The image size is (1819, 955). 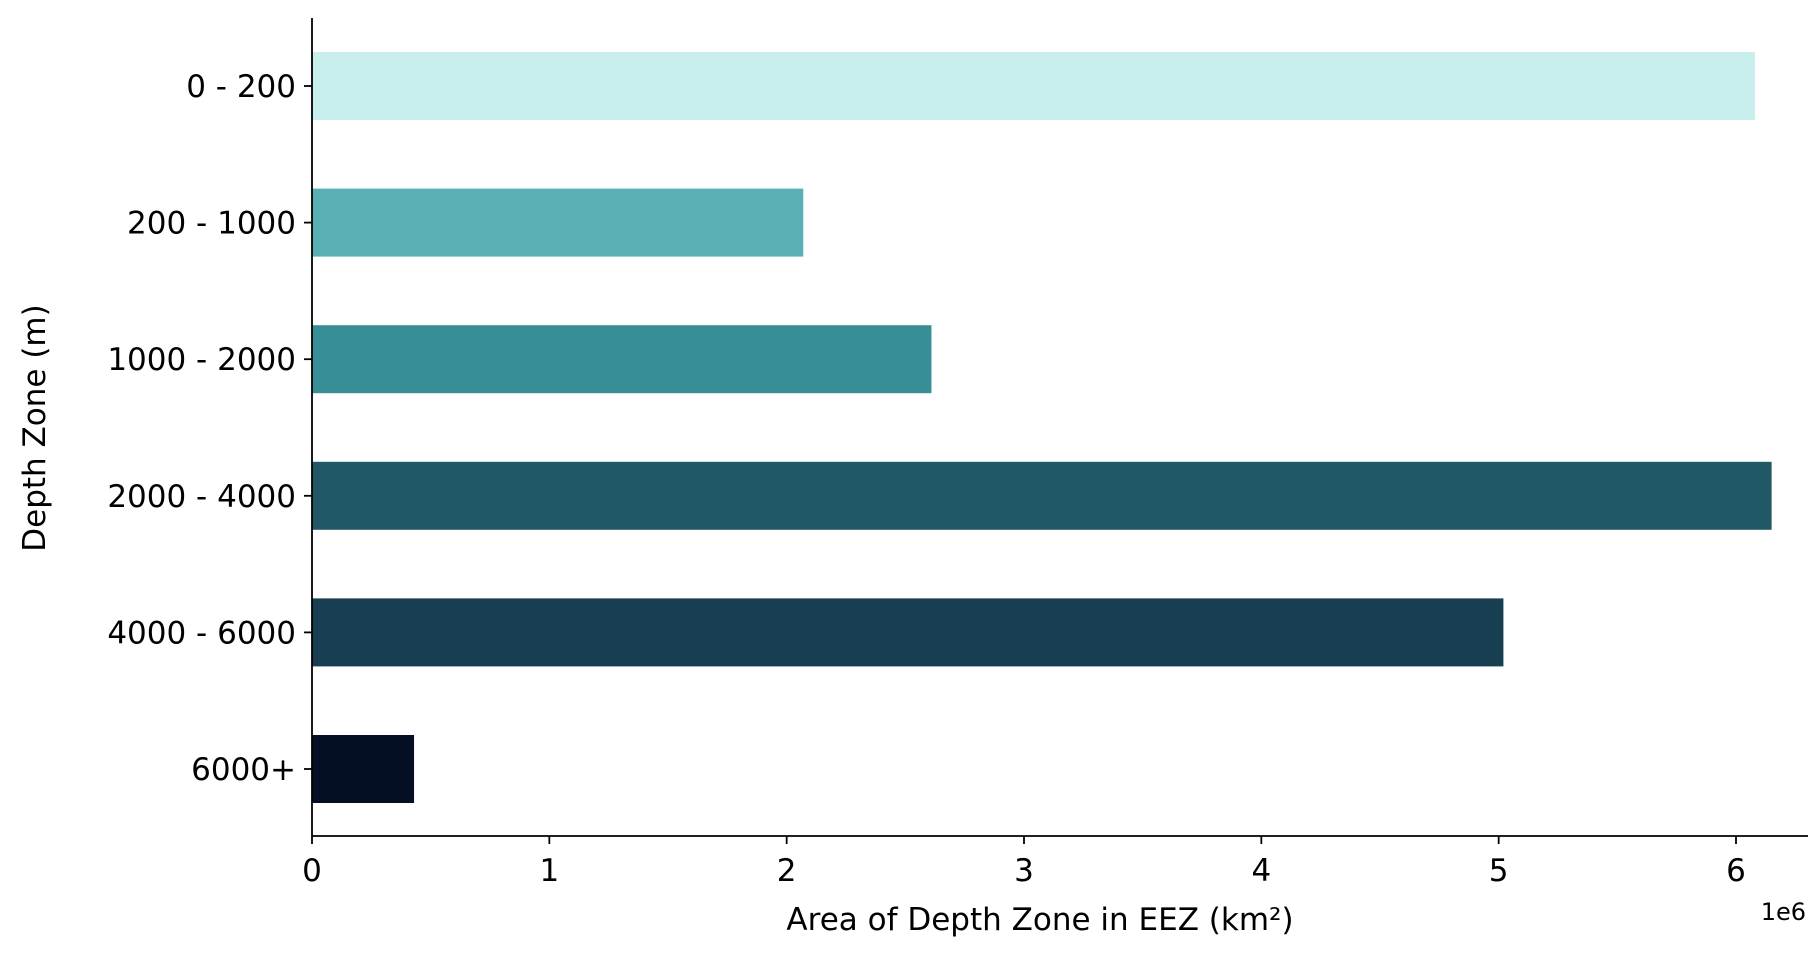 I want to click on y-axis-label: Depth Zone (m), so click(x=35, y=427).